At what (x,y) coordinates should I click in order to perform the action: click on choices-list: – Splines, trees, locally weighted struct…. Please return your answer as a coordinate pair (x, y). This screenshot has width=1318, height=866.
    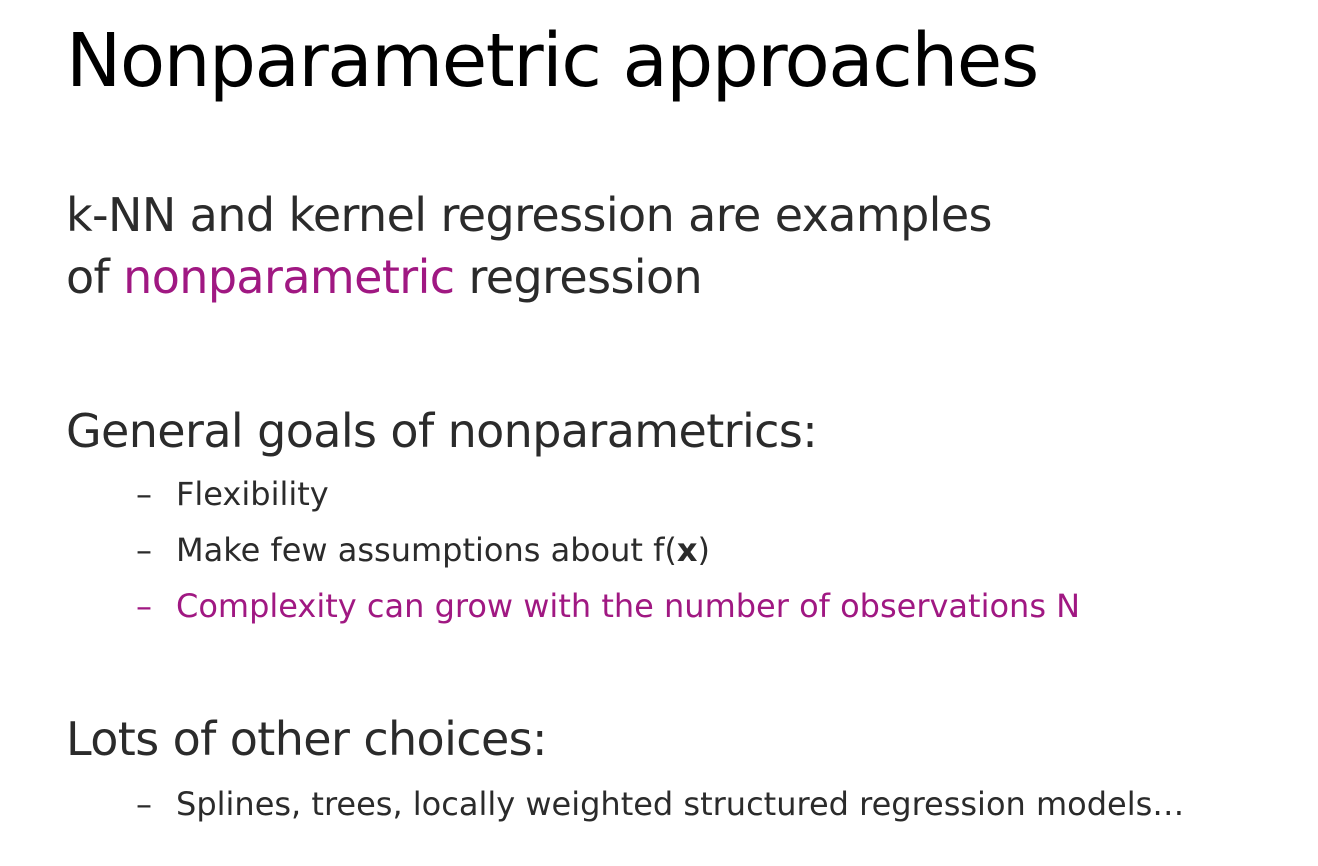
    Looking at the image, I should click on (660, 804).